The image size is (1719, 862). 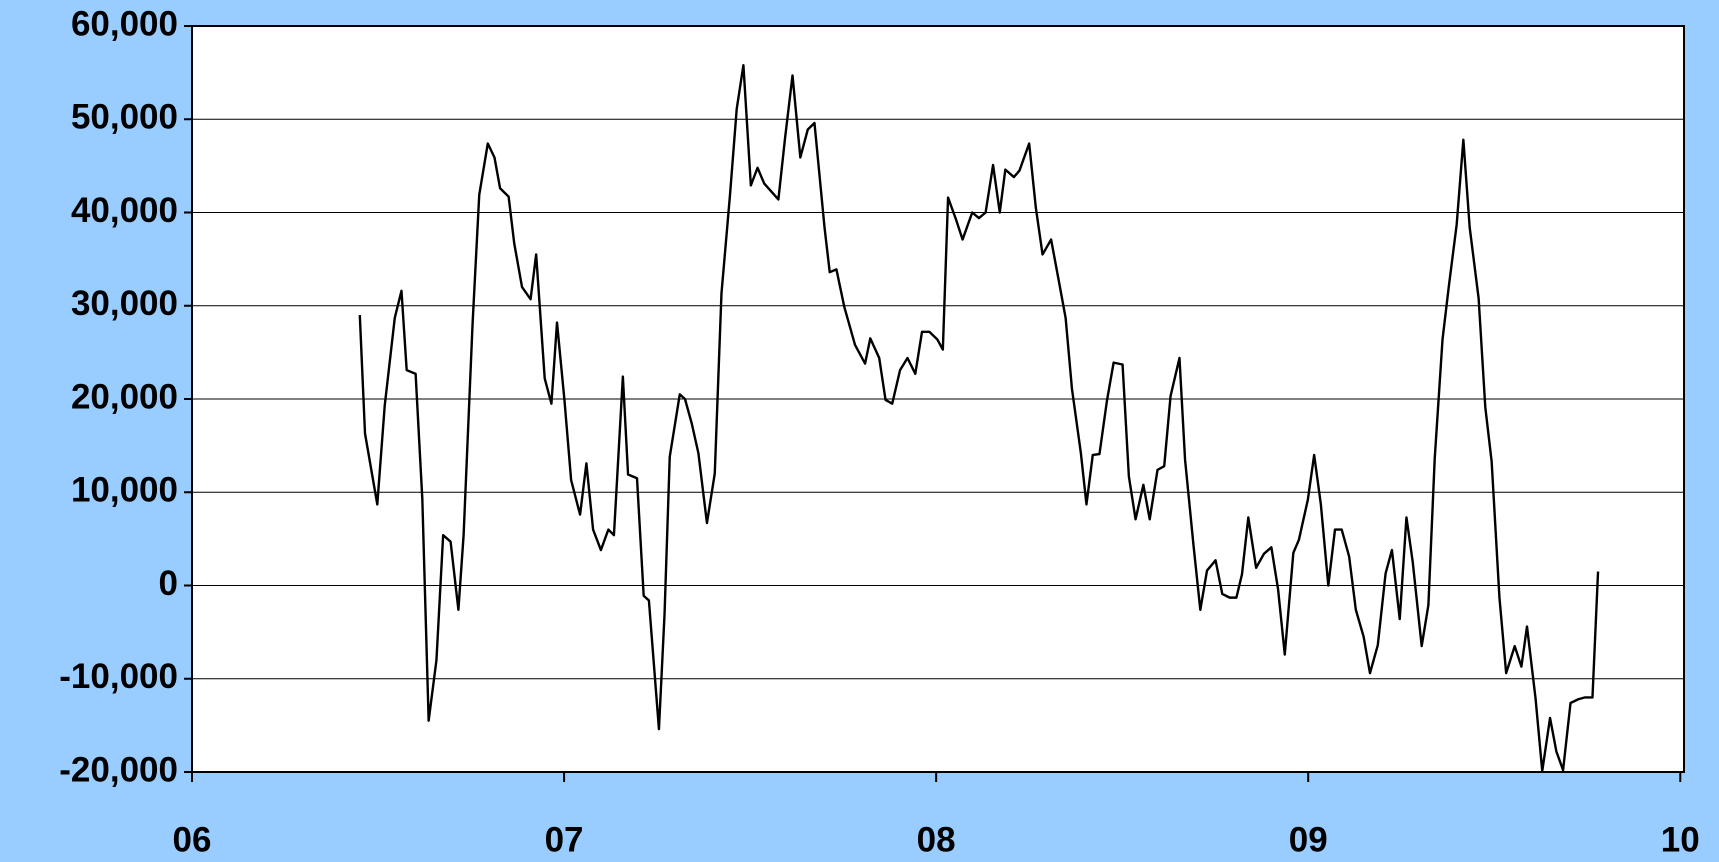 I want to click on y-tick-label: 20,000, so click(x=124, y=396).